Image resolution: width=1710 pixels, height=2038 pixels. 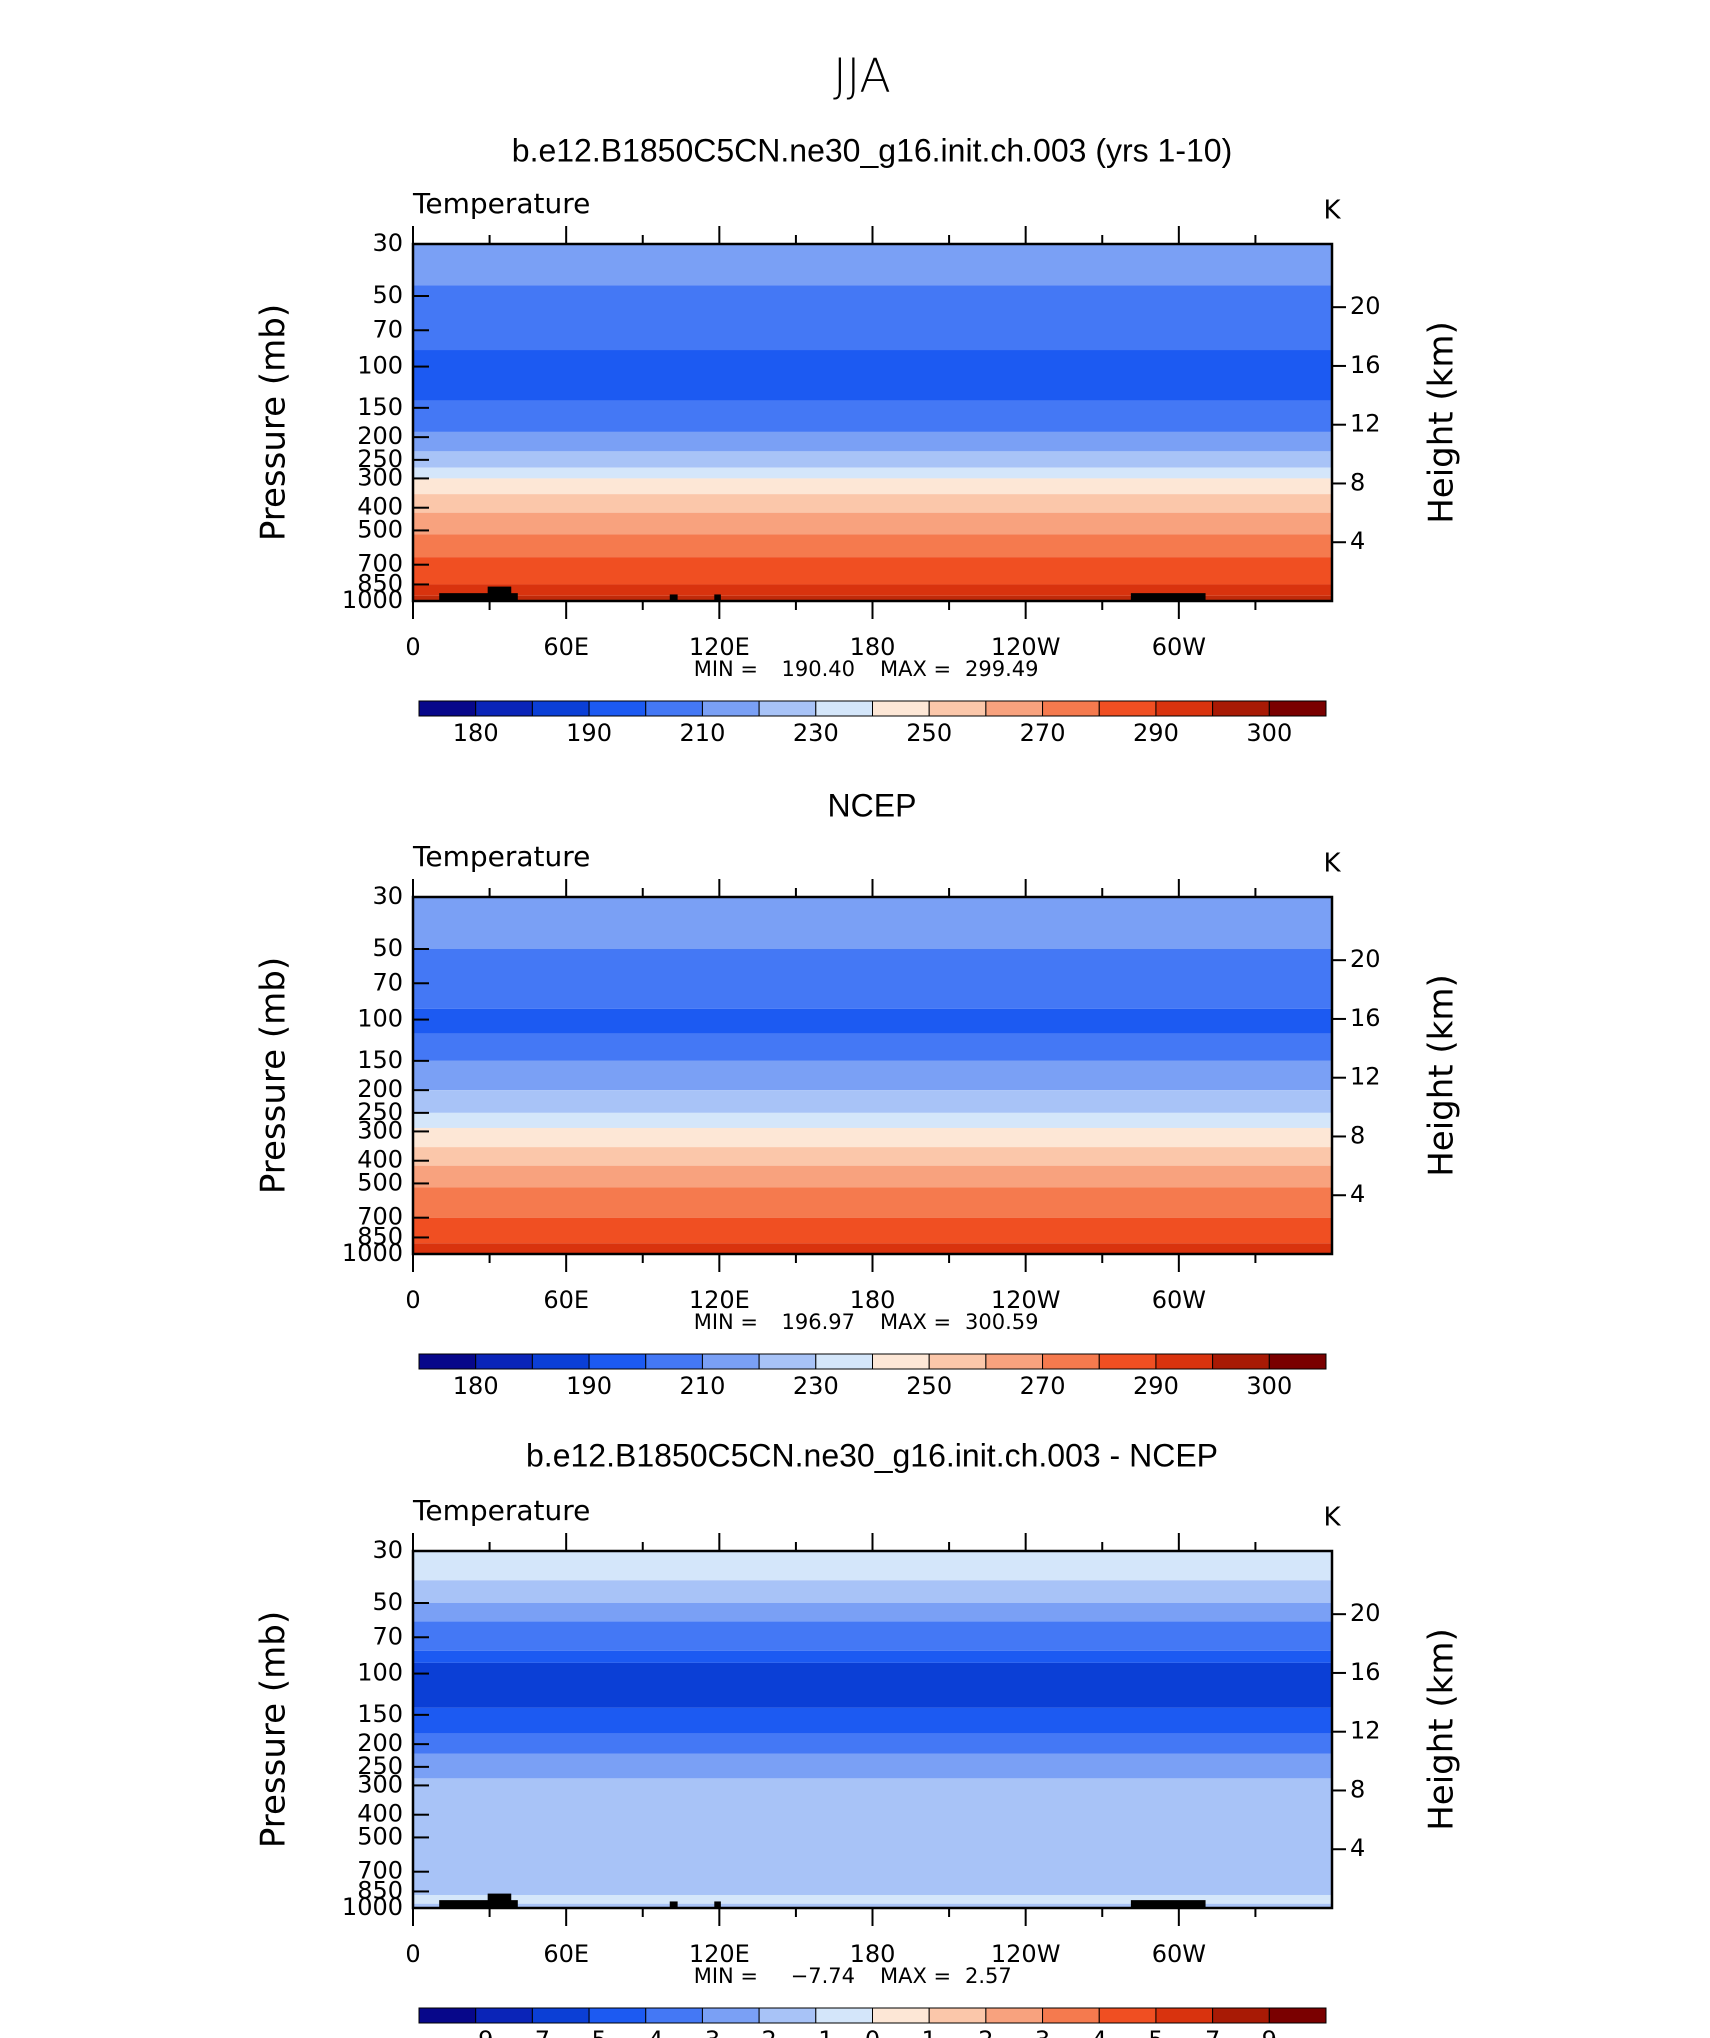 What do you see at coordinates (589, 1386) in the screenshot?
I see `colorbar-label: 190` at bounding box center [589, 1386].